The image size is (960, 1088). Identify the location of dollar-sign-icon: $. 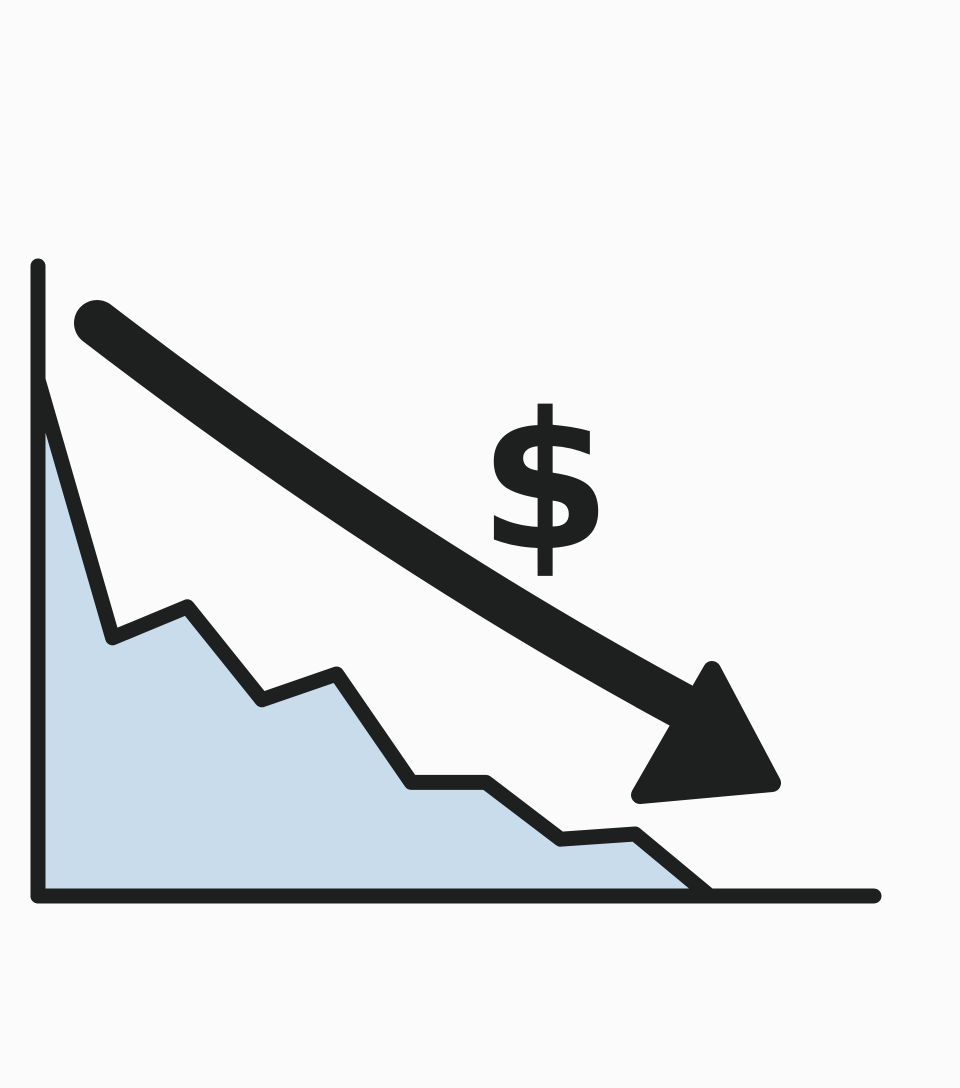
(545, 482).